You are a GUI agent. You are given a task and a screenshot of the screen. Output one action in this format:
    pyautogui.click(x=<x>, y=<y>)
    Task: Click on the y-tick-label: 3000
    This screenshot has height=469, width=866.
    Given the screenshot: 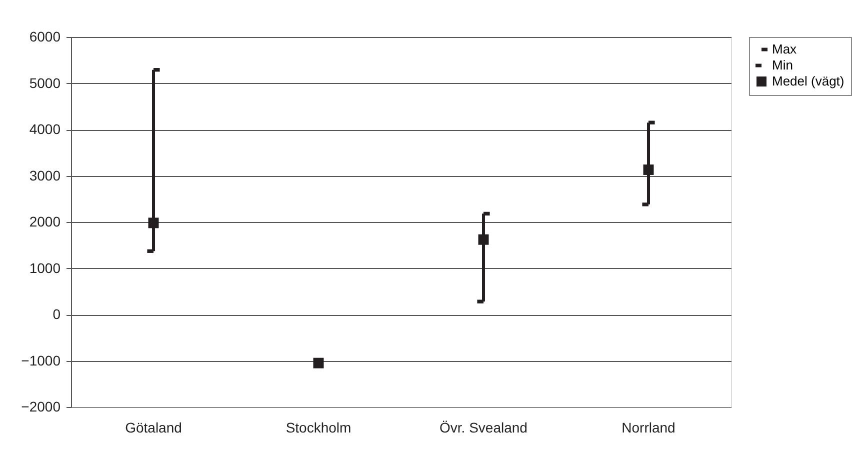 What is the action you would take?
    pyautogui.click(x=45, y=175)
    